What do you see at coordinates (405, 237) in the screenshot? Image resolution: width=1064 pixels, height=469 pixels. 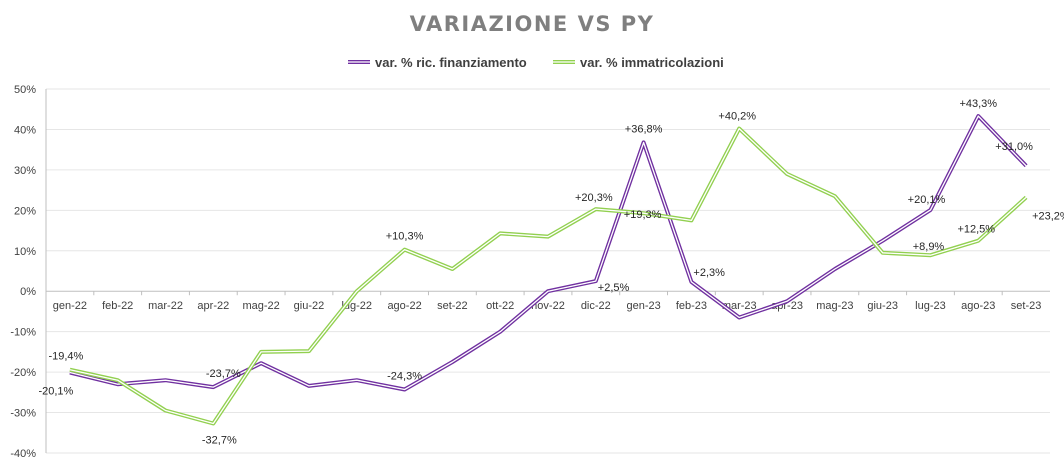 I see `data-label: +10,3%` at bounding box center [405, 237].